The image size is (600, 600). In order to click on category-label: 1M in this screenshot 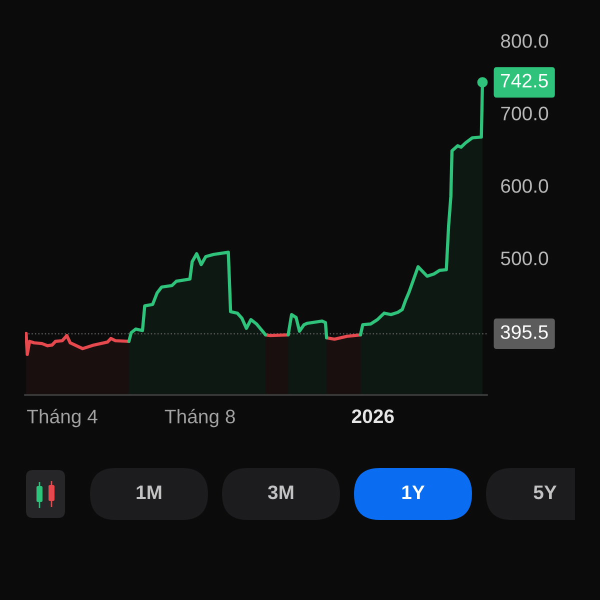, I will do `click(149, 493)`.